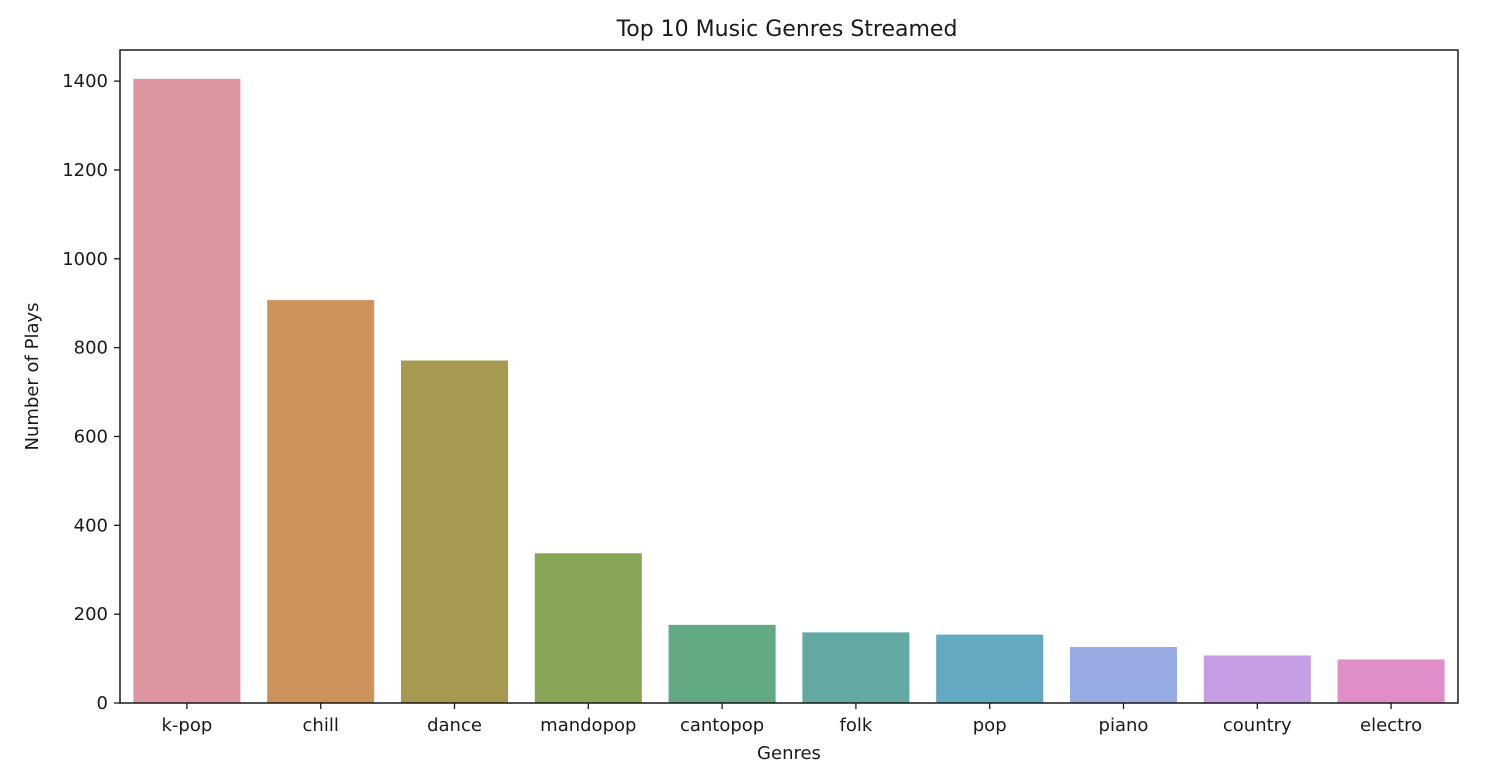 This screenshot has width=1494, height=780. I want to click on y-tick-label: 600, so click(91, 436).